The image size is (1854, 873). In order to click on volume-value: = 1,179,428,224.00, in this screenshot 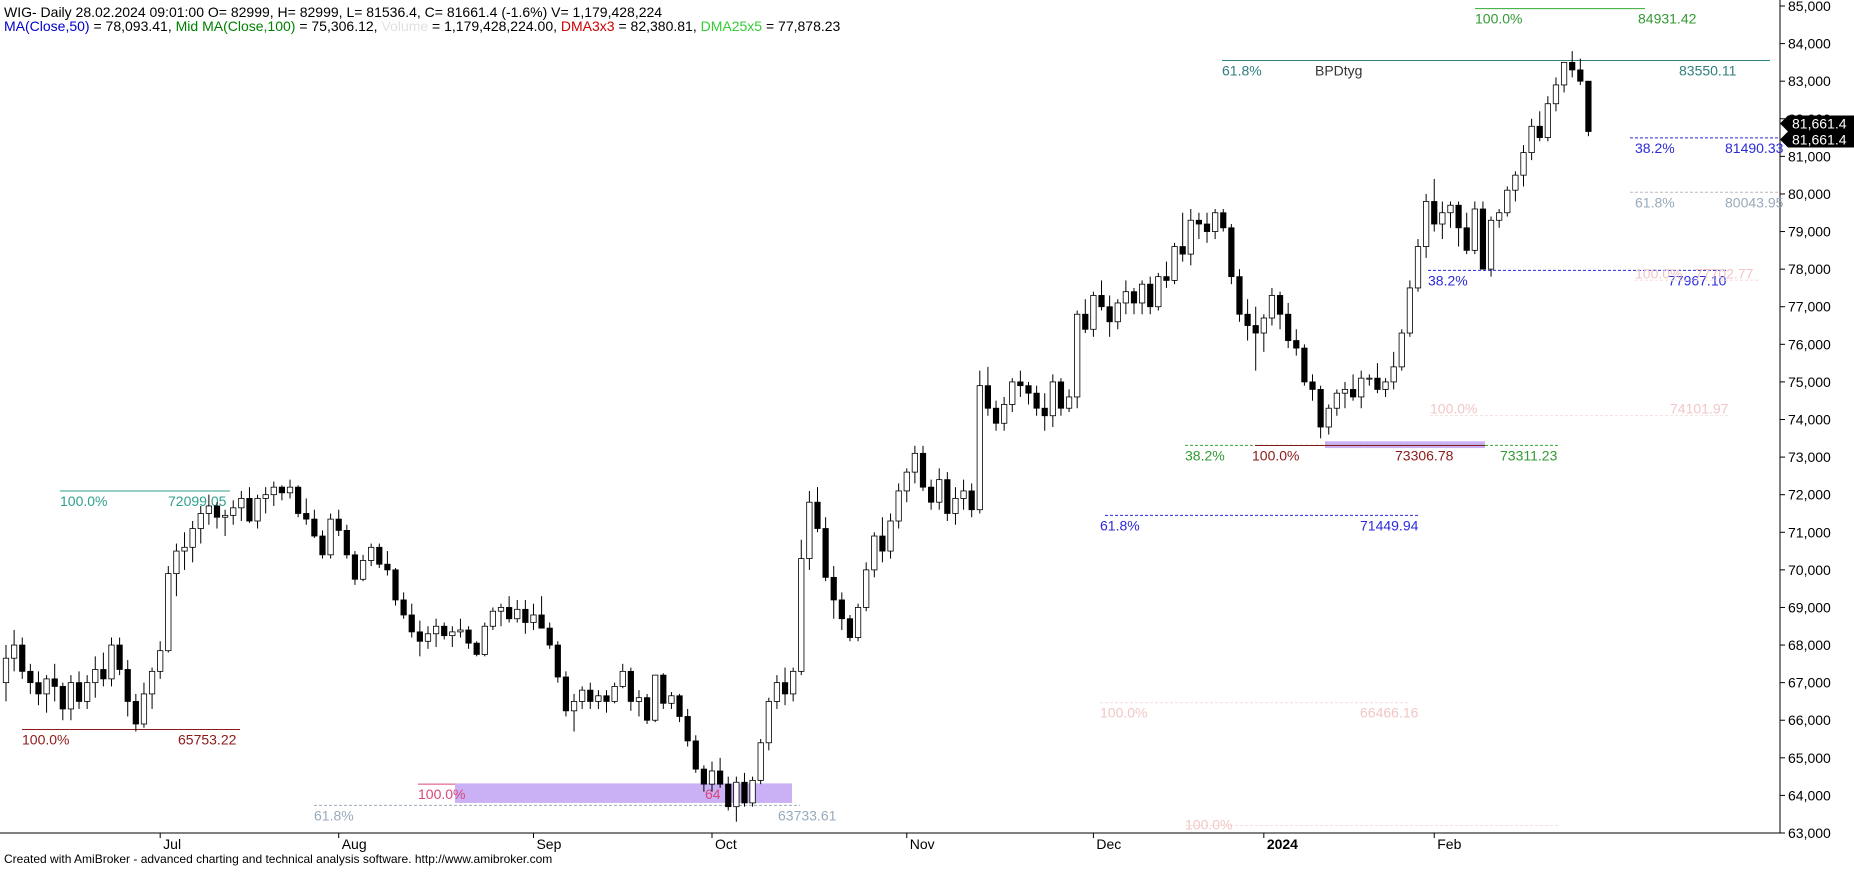, I will do `click(493, 26)`.